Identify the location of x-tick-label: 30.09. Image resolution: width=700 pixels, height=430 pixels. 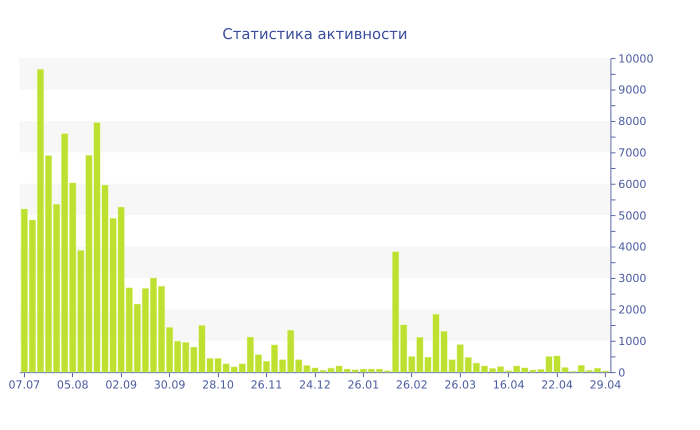
(170, 385).